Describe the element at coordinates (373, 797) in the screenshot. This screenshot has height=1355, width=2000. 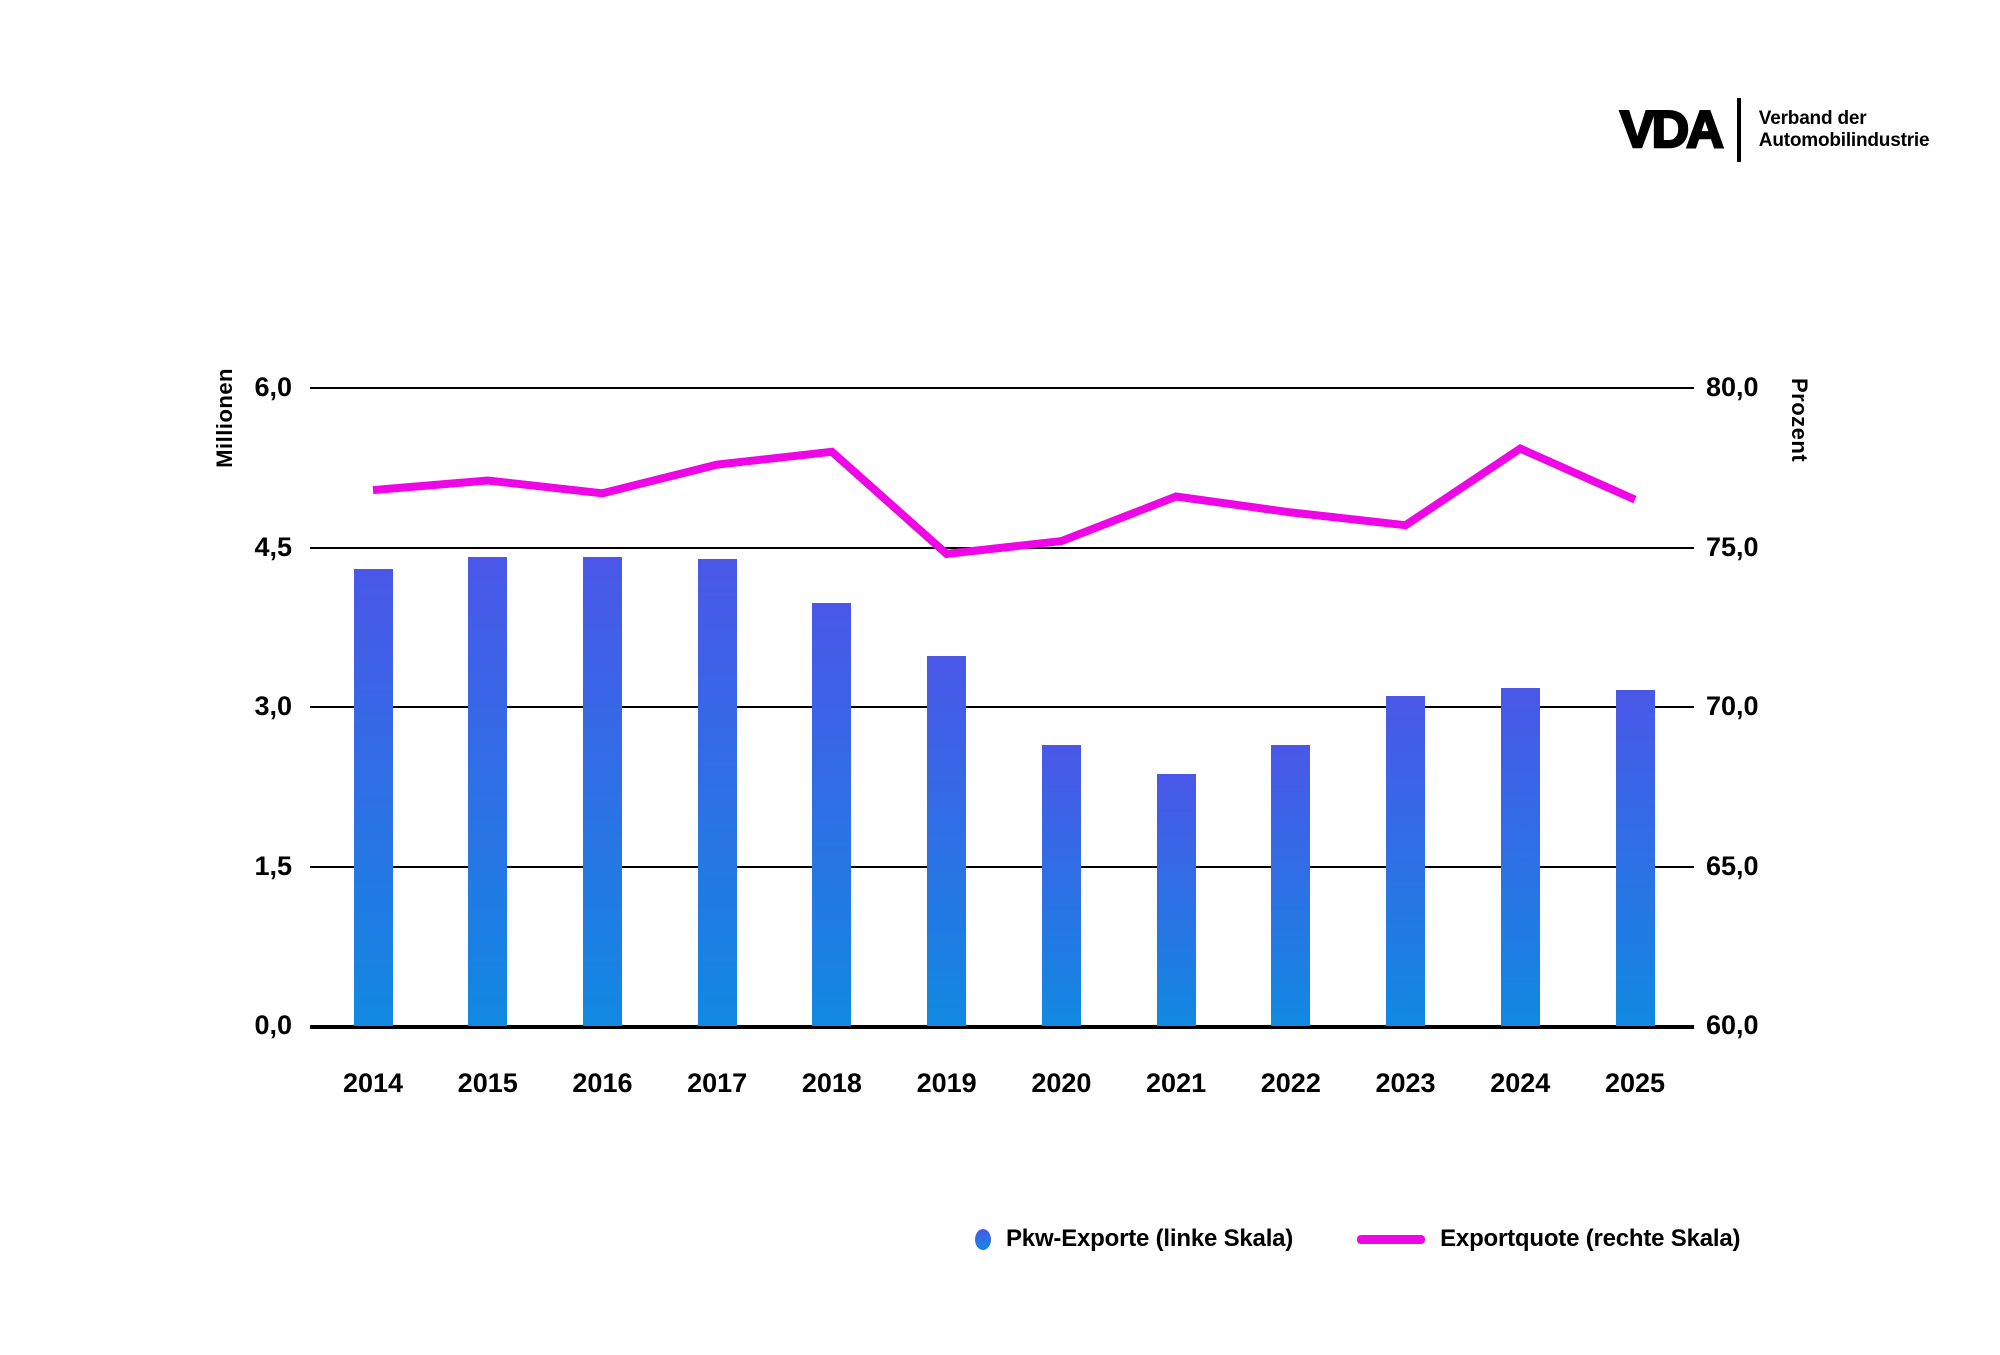
I see `bar-2014` at that location.